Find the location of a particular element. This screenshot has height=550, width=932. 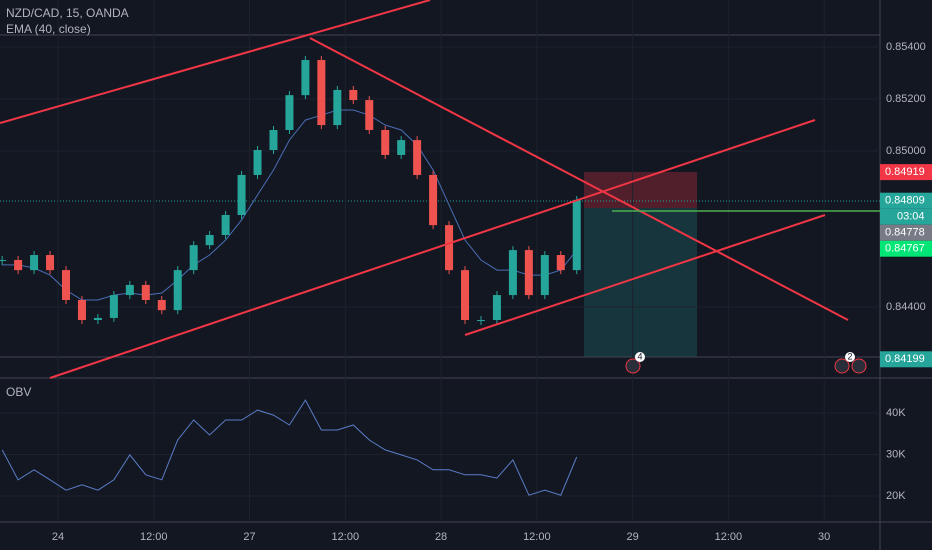

x-tick-label: 30 is located at coordinates (824, 537).